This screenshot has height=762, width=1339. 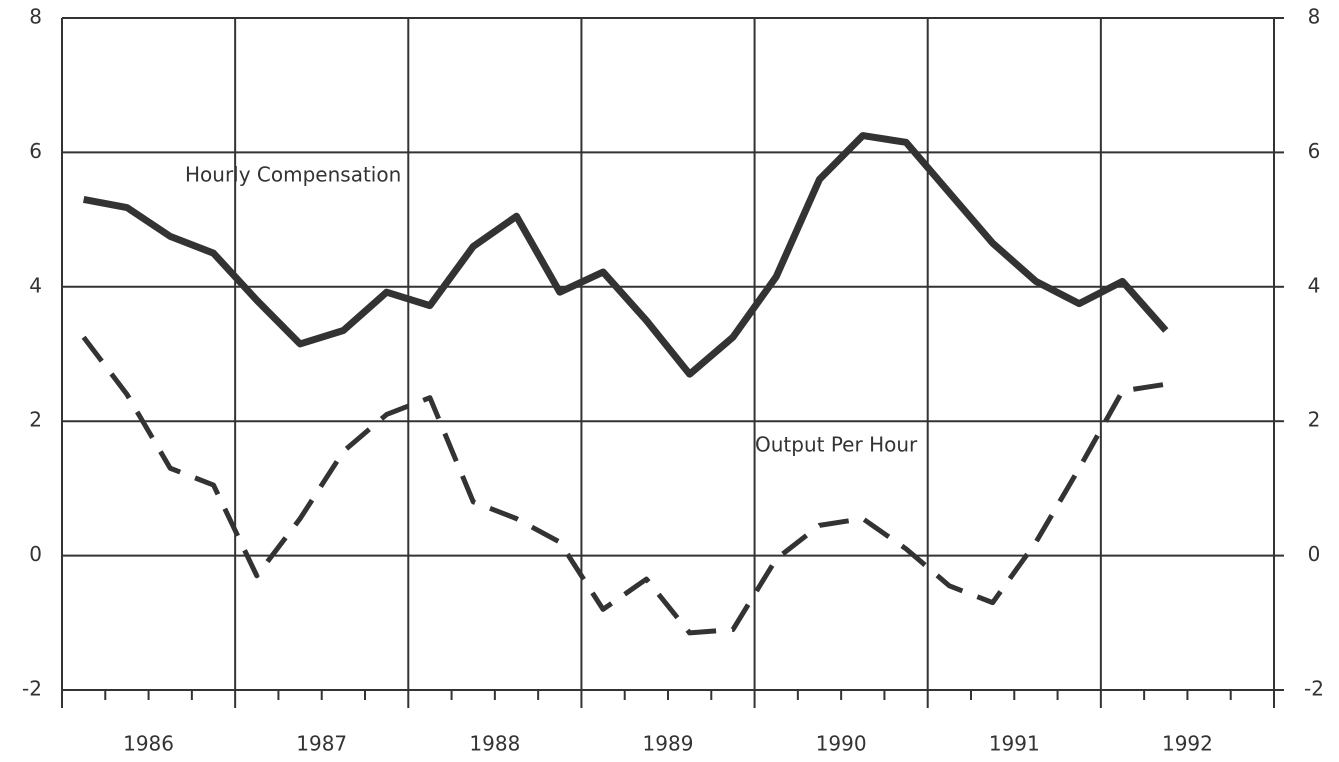 I want to click on y2-tick-label: -2, so click(x=1314, y=689).